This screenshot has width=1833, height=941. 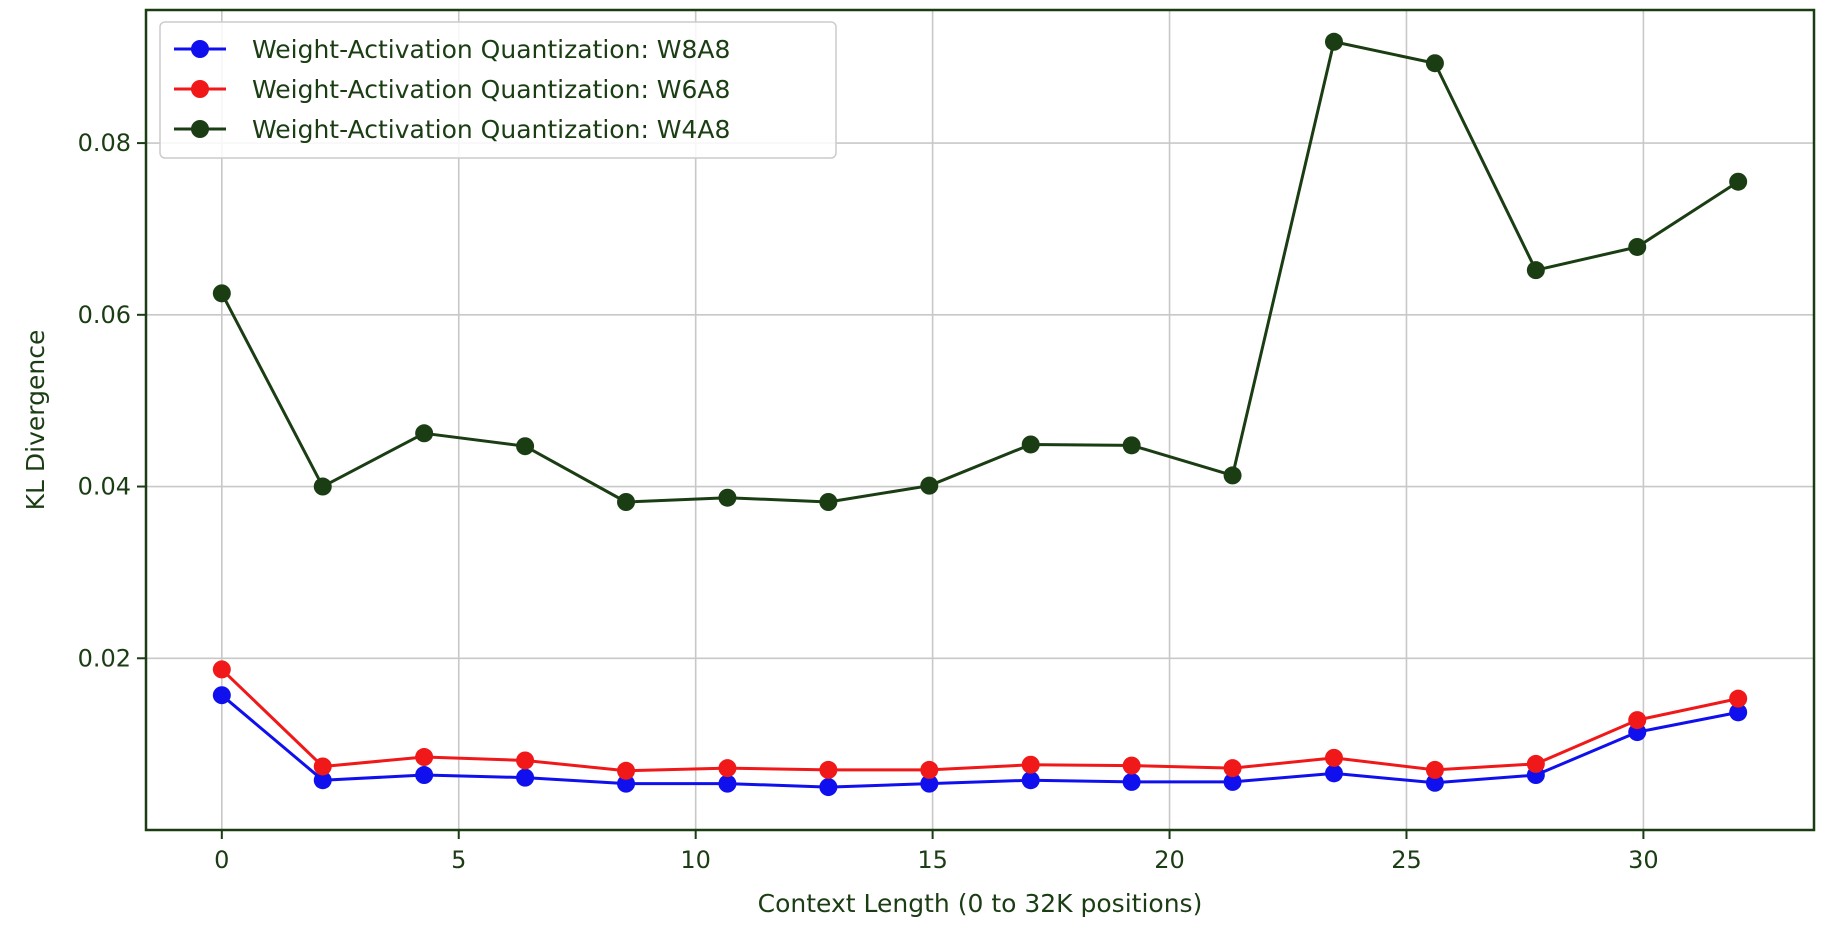 I want to click on x-tick-label: 0, so click(x=221, y=860).